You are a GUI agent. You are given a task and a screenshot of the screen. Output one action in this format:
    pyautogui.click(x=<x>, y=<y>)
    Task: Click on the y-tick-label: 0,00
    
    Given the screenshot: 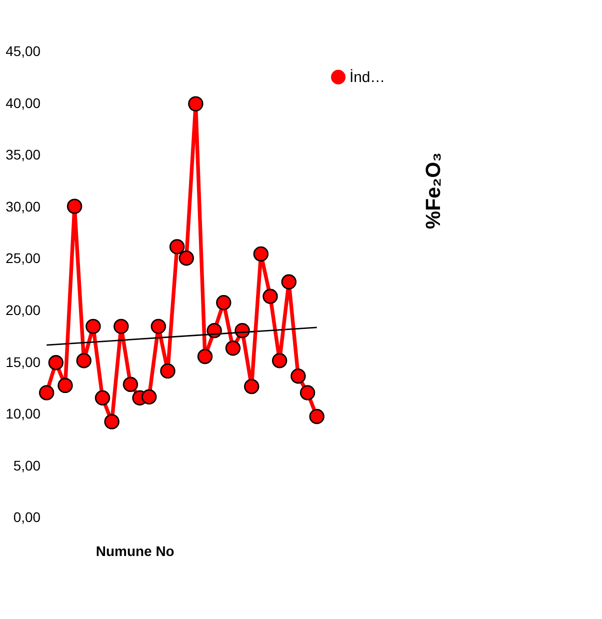 What is the action you would take?
    pyautogui.click(x=27, y=517)
    